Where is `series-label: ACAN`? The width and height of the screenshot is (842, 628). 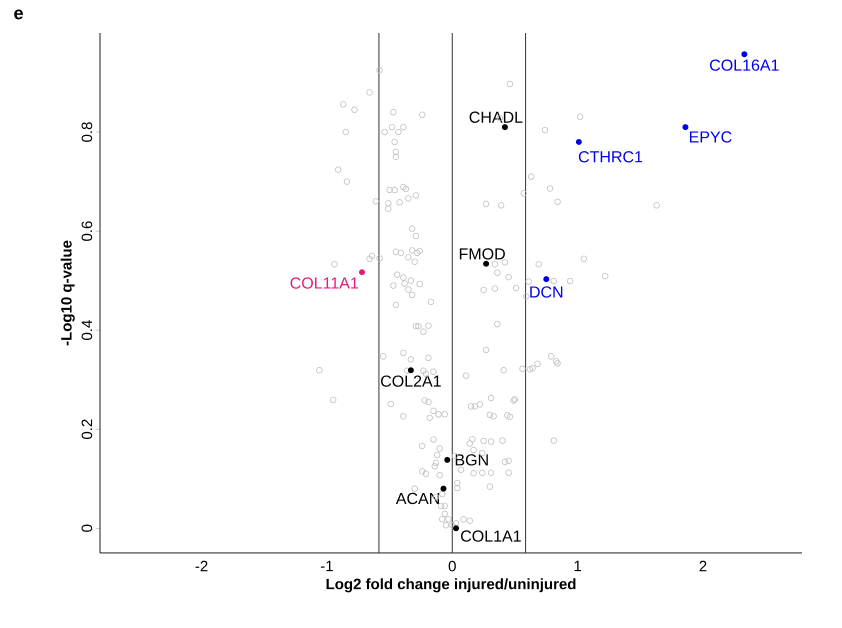
series-label: ACAN is located at coordinates (417, 498).